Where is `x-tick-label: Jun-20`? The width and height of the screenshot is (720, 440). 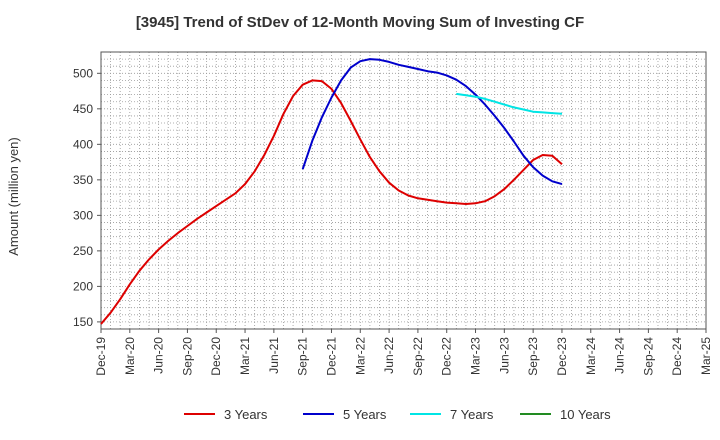
x-tick-label: Jun-20 is located at coordinates (159, 355).